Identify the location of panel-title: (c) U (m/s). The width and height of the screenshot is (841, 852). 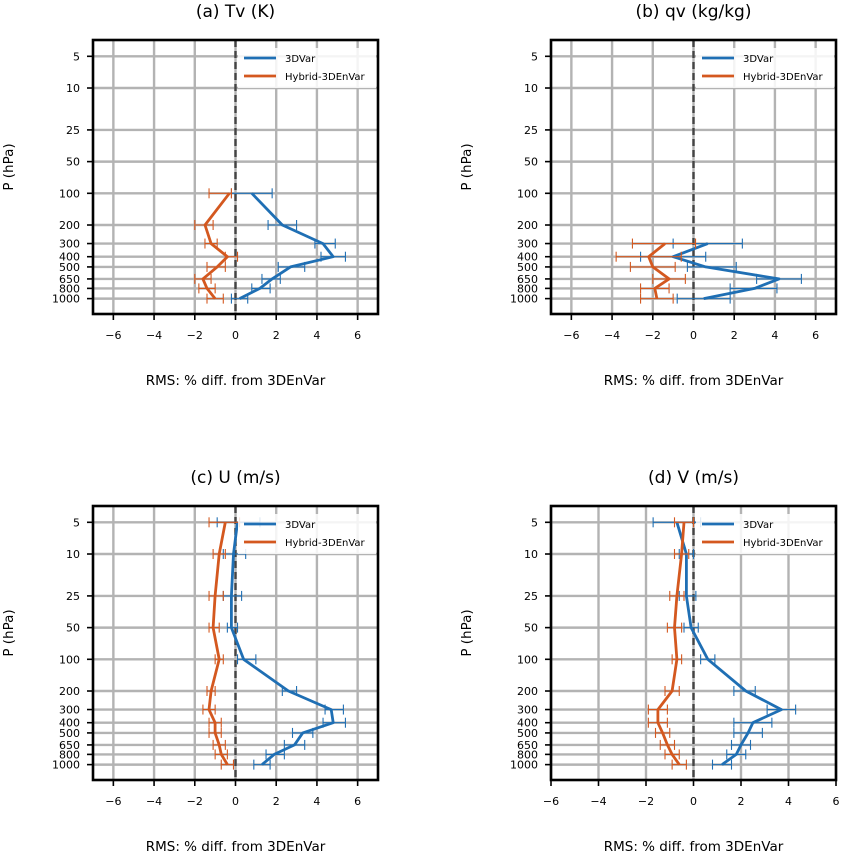
(235, 478).